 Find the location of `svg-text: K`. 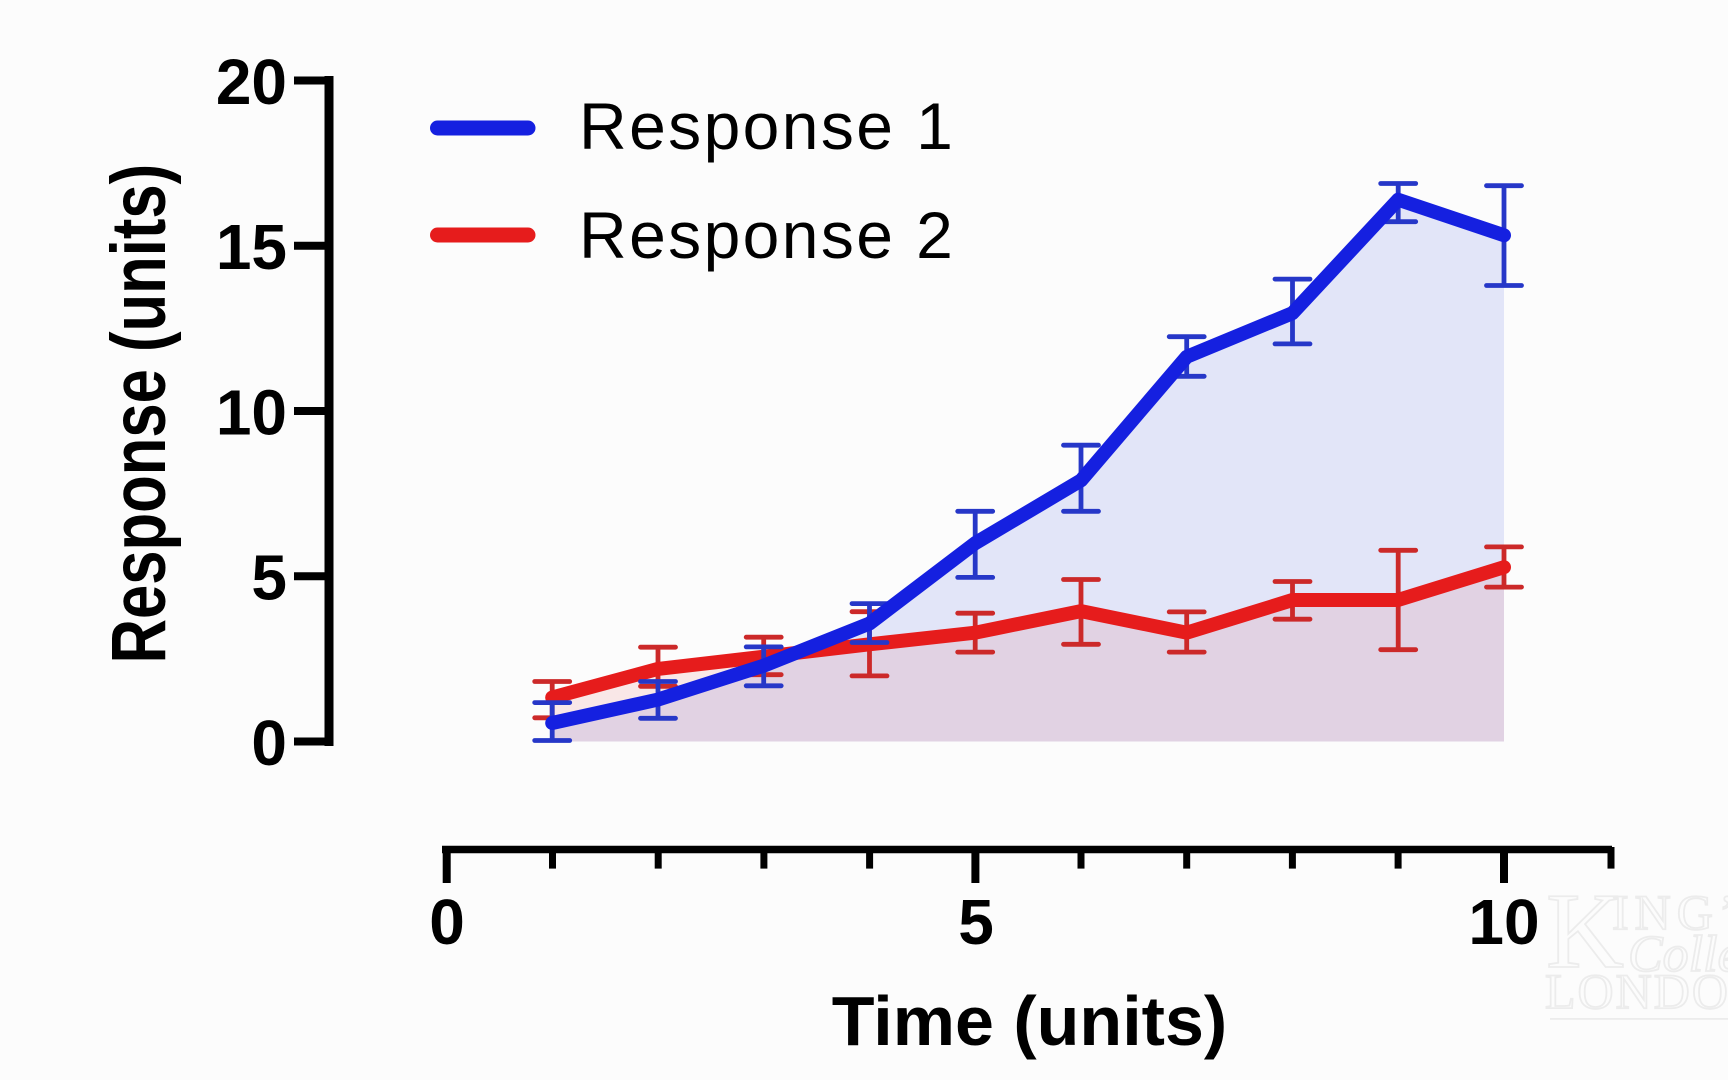

svg-text: K is located at coordinates (1585, 931).